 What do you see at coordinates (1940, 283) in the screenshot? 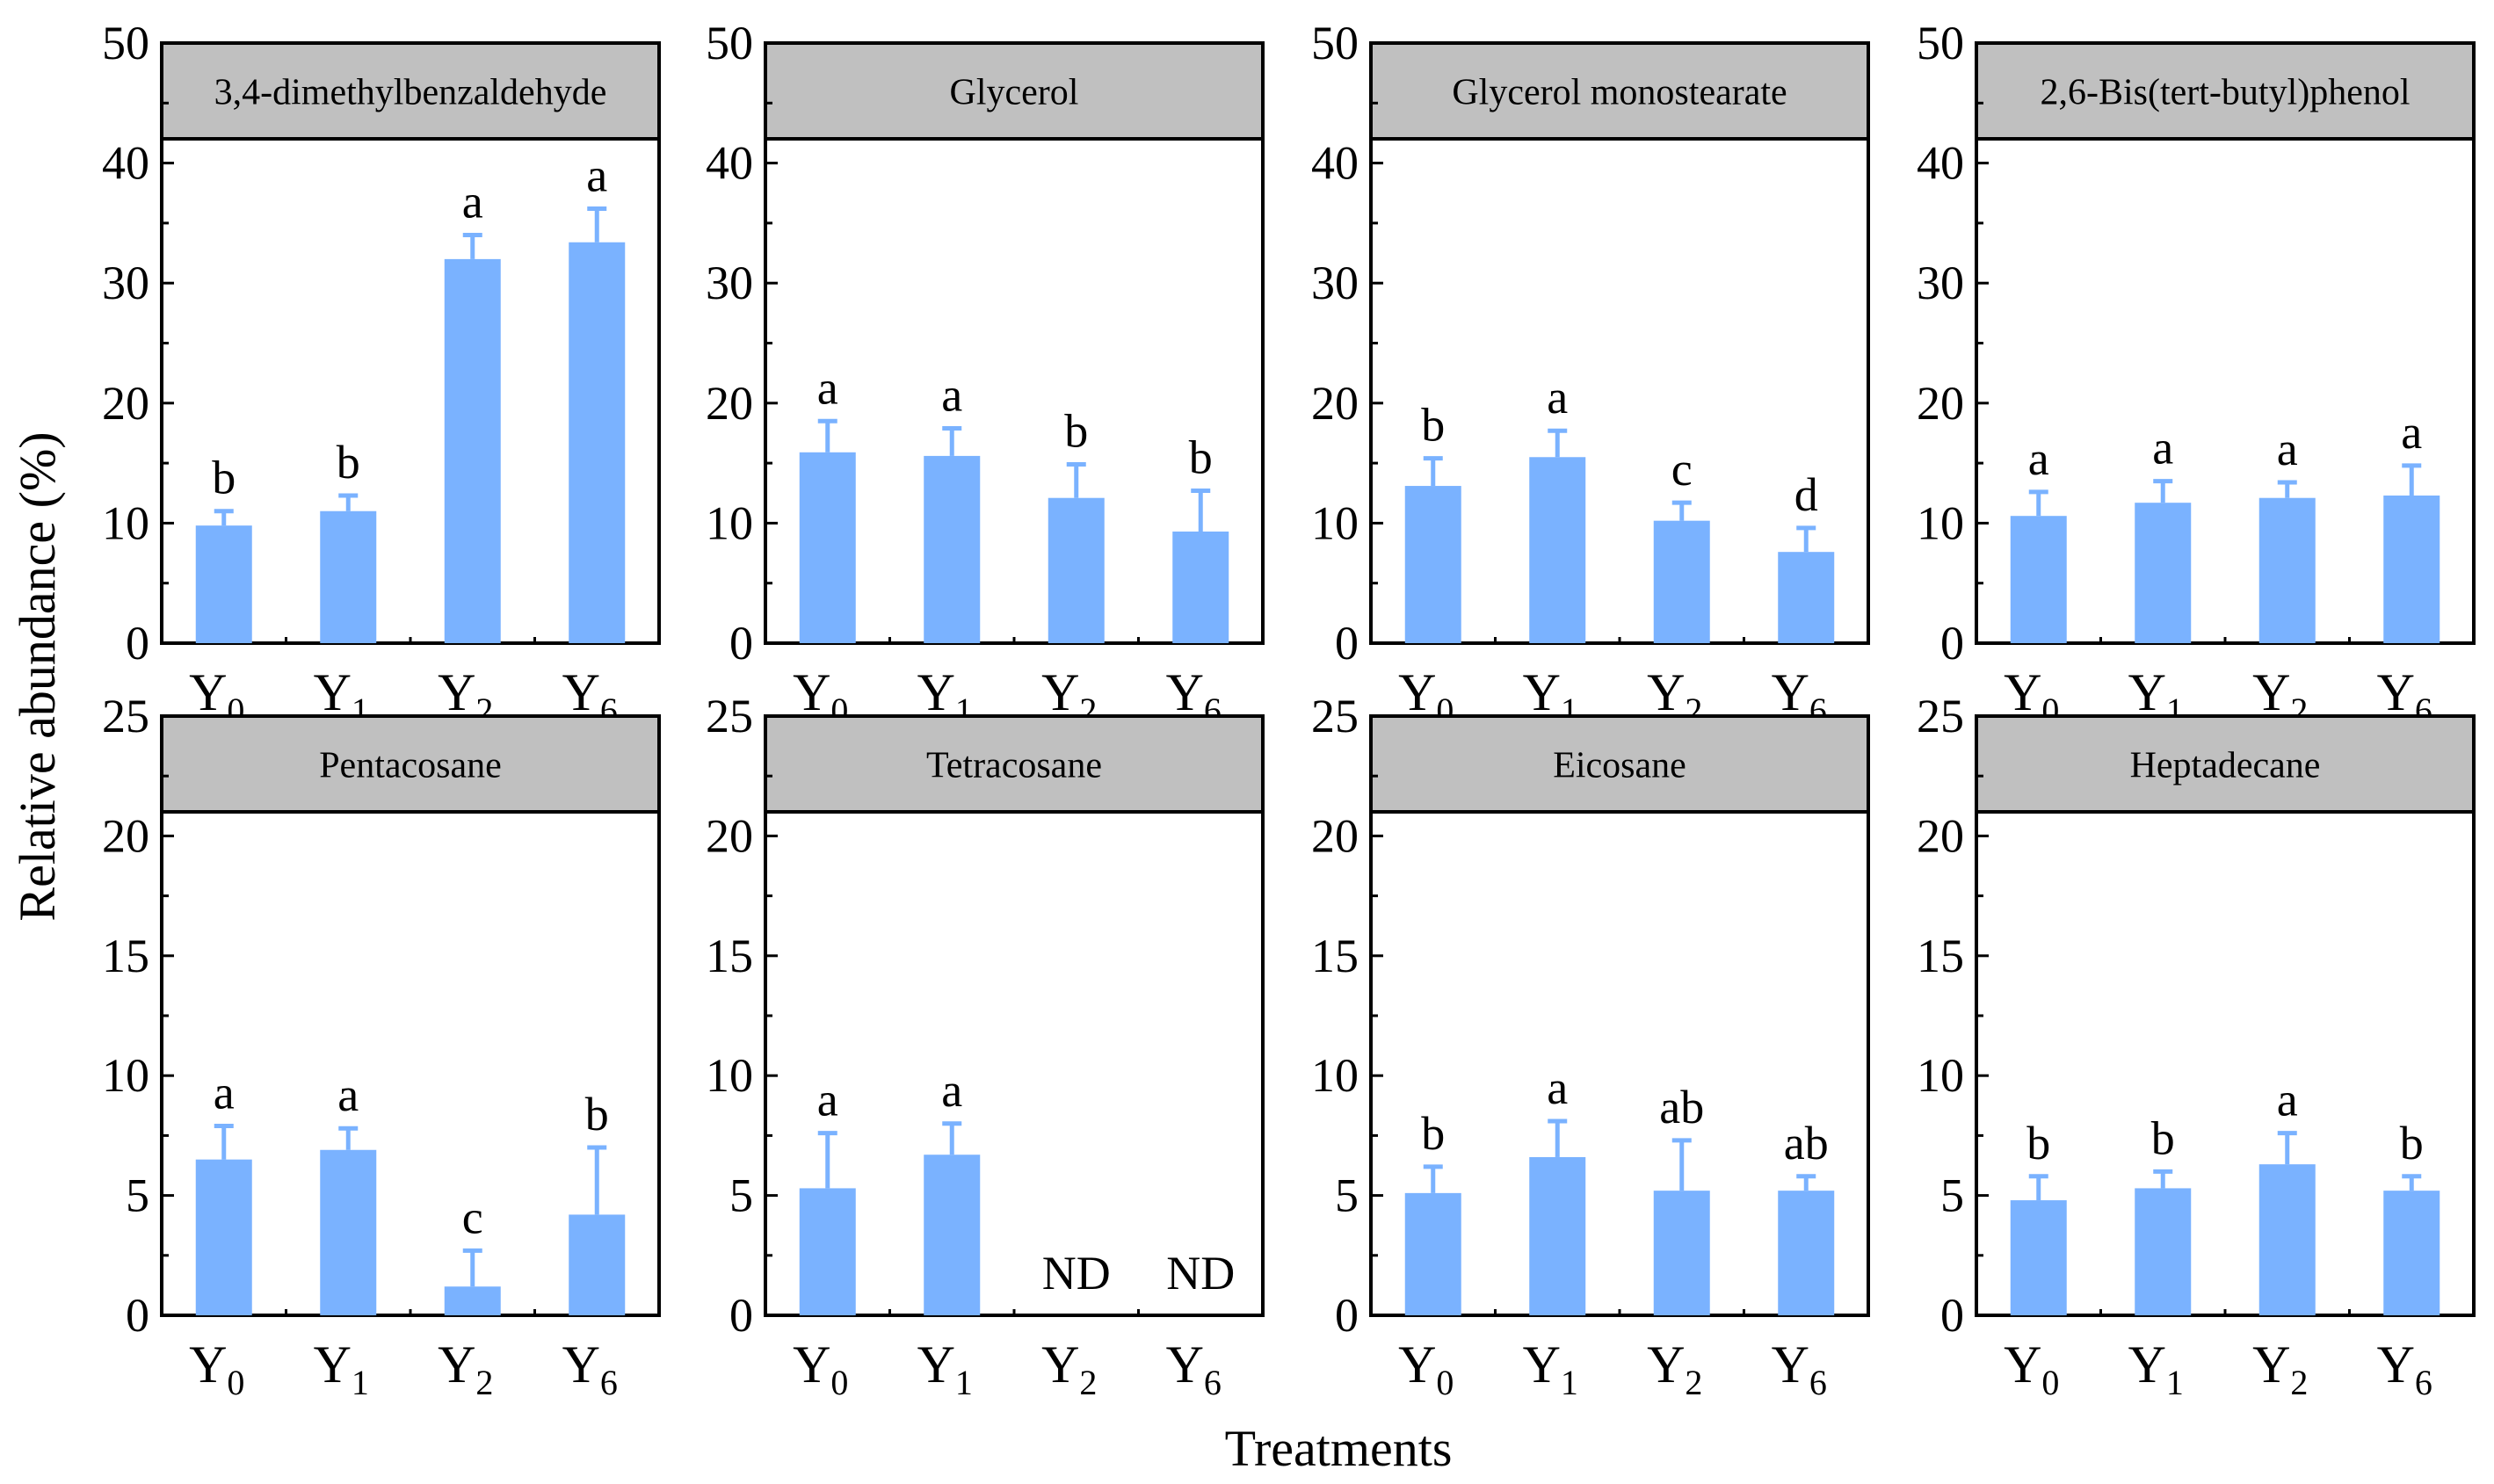
I see `y-tick-label: 30` at bounding box center [1940, 283].